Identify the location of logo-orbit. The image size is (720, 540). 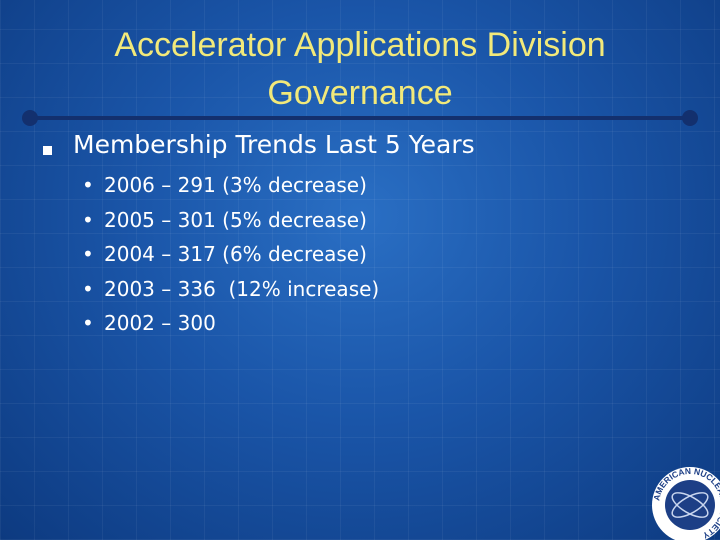
(690, 505).